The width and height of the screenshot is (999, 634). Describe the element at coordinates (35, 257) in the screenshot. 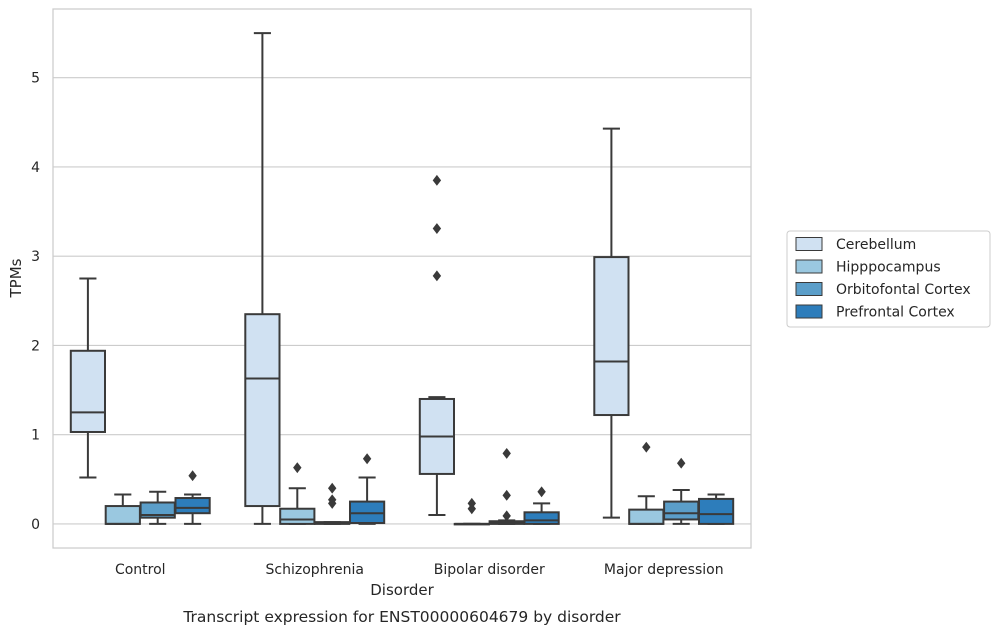

I see `y-tick-label: 3` at that location.